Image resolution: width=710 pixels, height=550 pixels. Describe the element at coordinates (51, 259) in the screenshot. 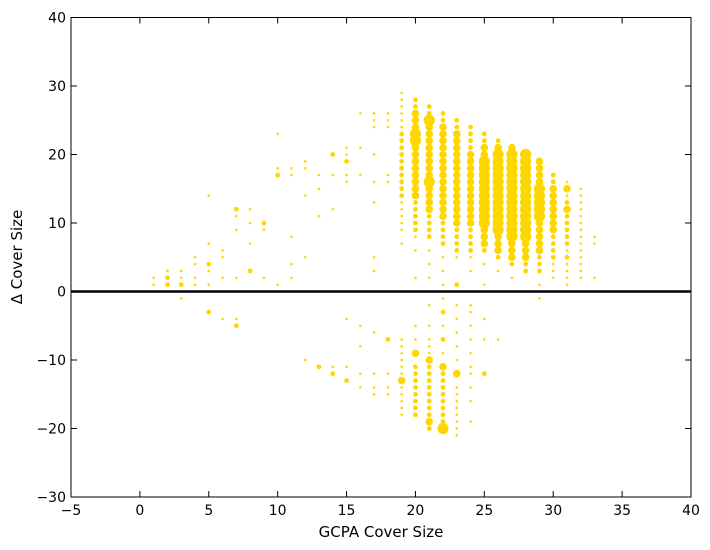

I see `y-tick-labels: −30 −20 −10 0 10 20 30 40` at that location.